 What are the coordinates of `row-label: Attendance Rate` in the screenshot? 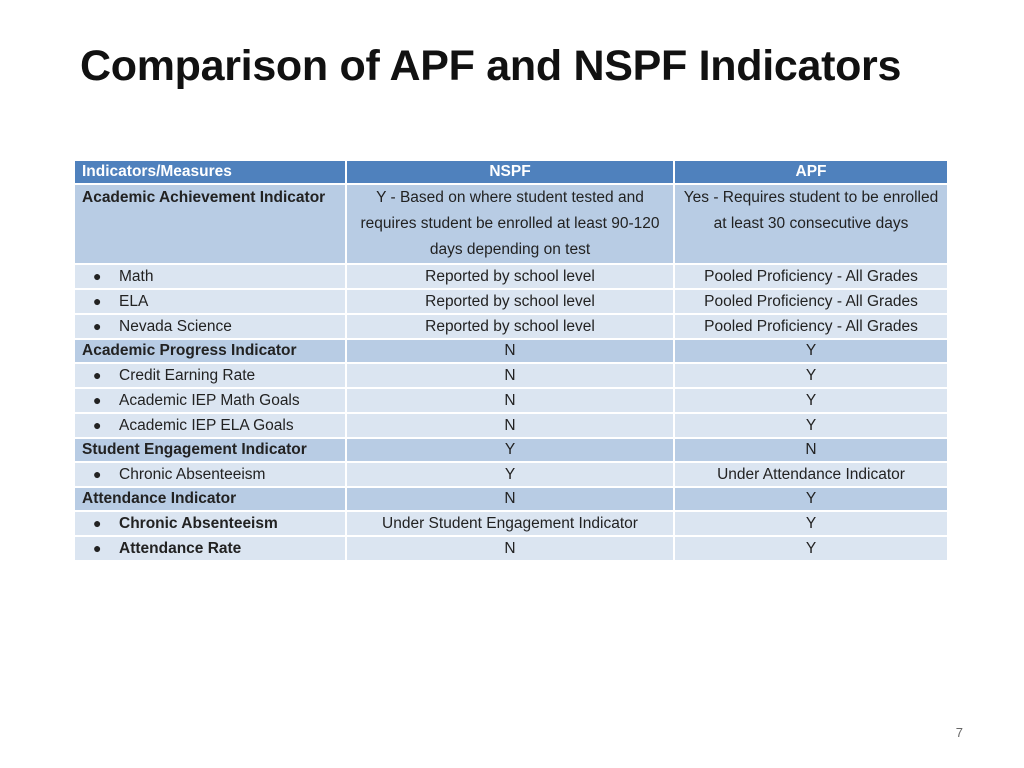 It's located at (180, 548).